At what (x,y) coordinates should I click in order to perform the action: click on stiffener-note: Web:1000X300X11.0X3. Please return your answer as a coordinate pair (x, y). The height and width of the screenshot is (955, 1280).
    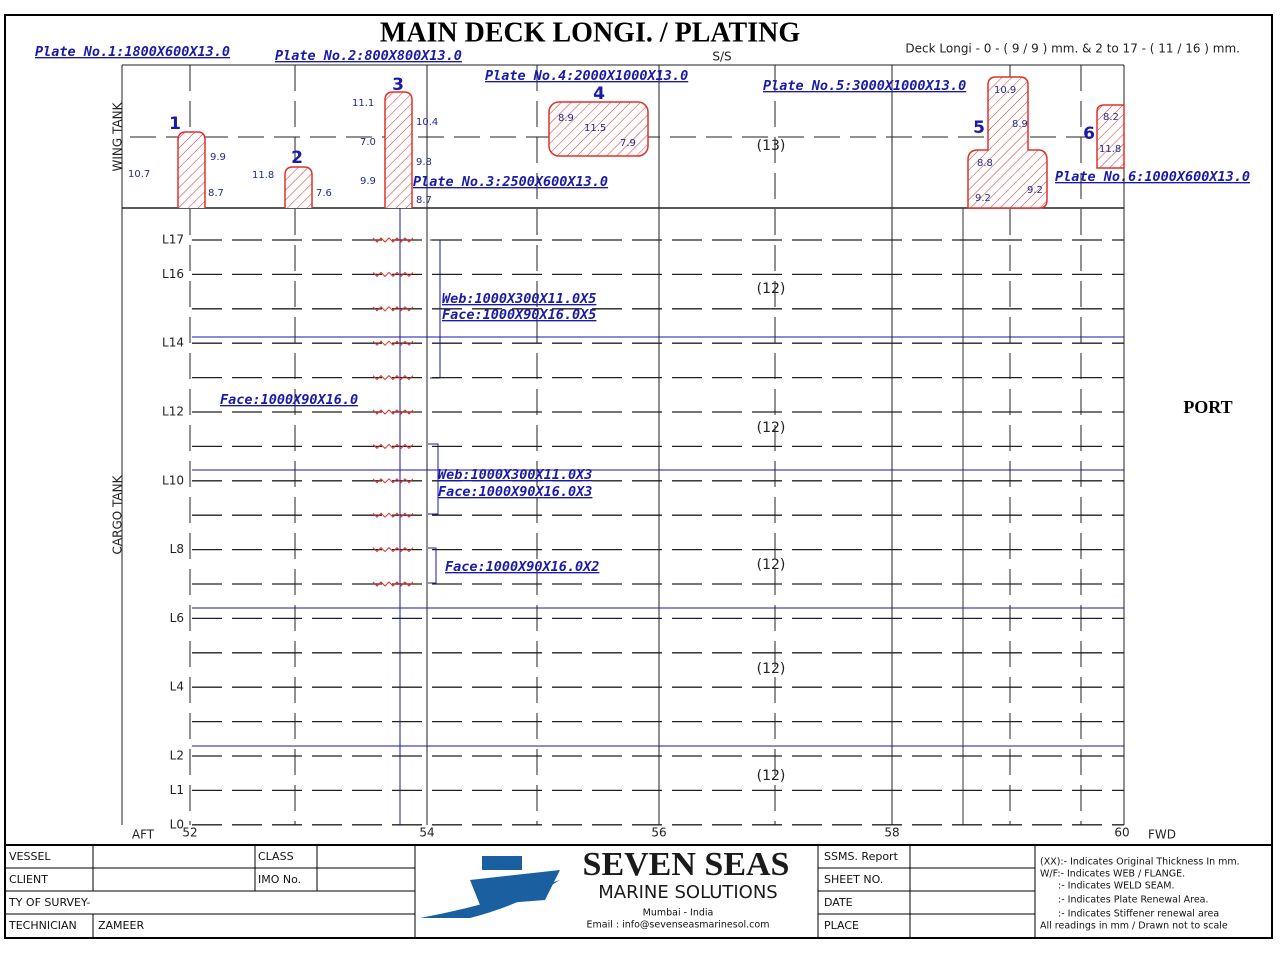
    Looking at the image, I should click on (515, 475).